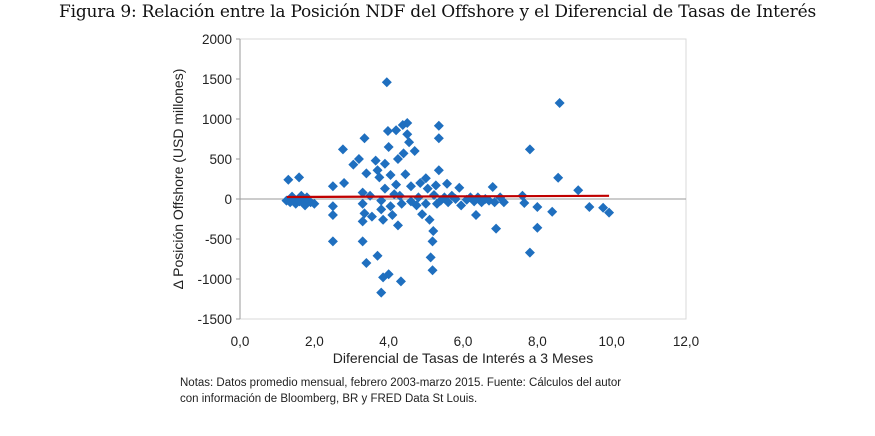  What do you see at coordinates (388, 341) in the screenshot?
I see `x-tick-label: 4,0` at bounding box center [388, 341].